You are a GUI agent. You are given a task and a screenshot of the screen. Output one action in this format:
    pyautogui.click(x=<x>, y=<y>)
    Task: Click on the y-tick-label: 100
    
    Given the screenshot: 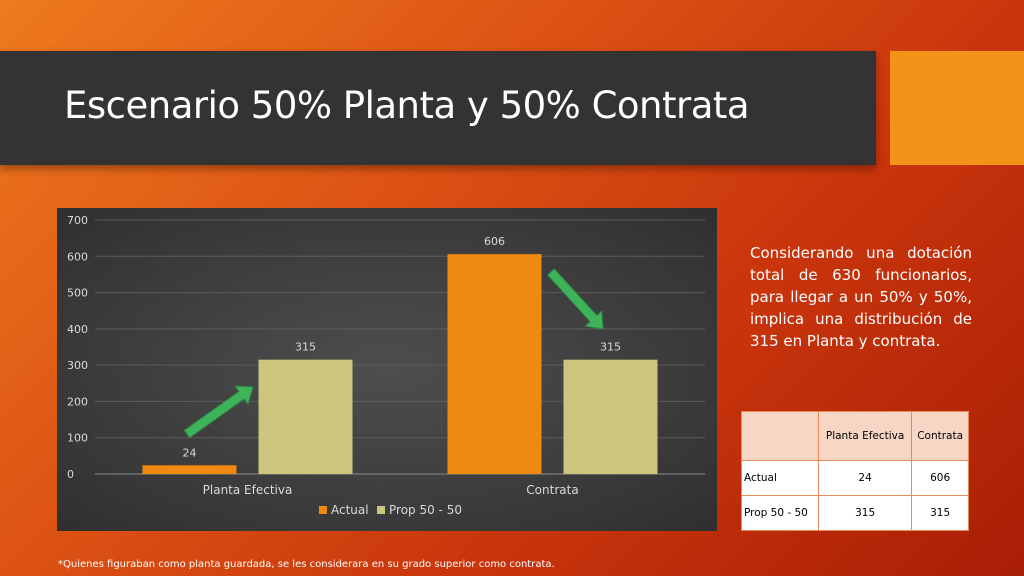 What is the action you would take?
    pyautogui.click(x=77, y=438)
    